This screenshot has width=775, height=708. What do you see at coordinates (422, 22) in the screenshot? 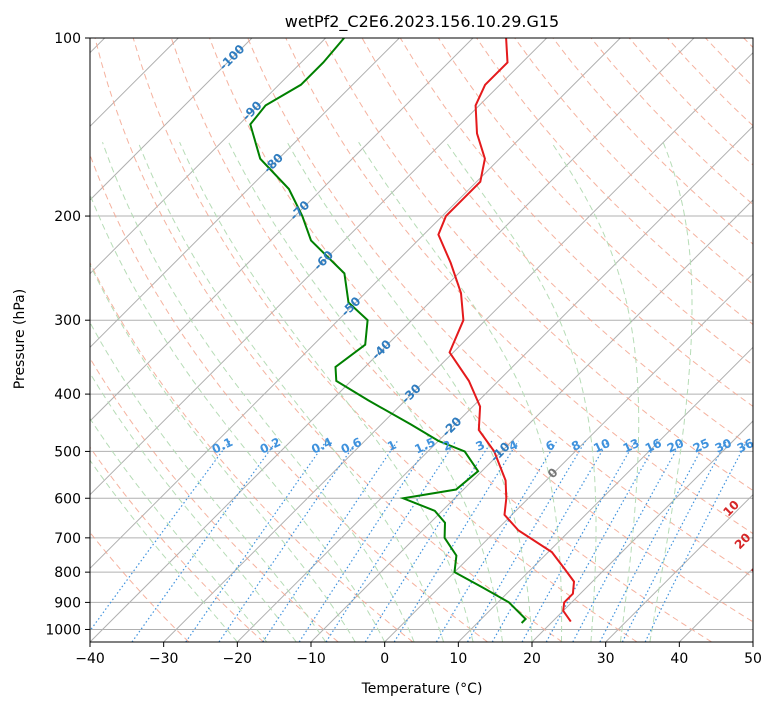
I see `chart-title: wetPf2_C2E6.2023.156.10.29.G15` at bounding box center [422, 22].